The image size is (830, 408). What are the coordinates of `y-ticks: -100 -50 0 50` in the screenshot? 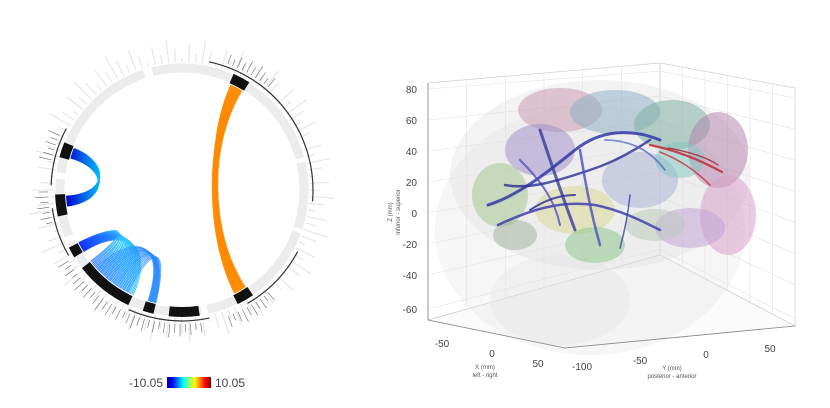 It's located at (674, 358).